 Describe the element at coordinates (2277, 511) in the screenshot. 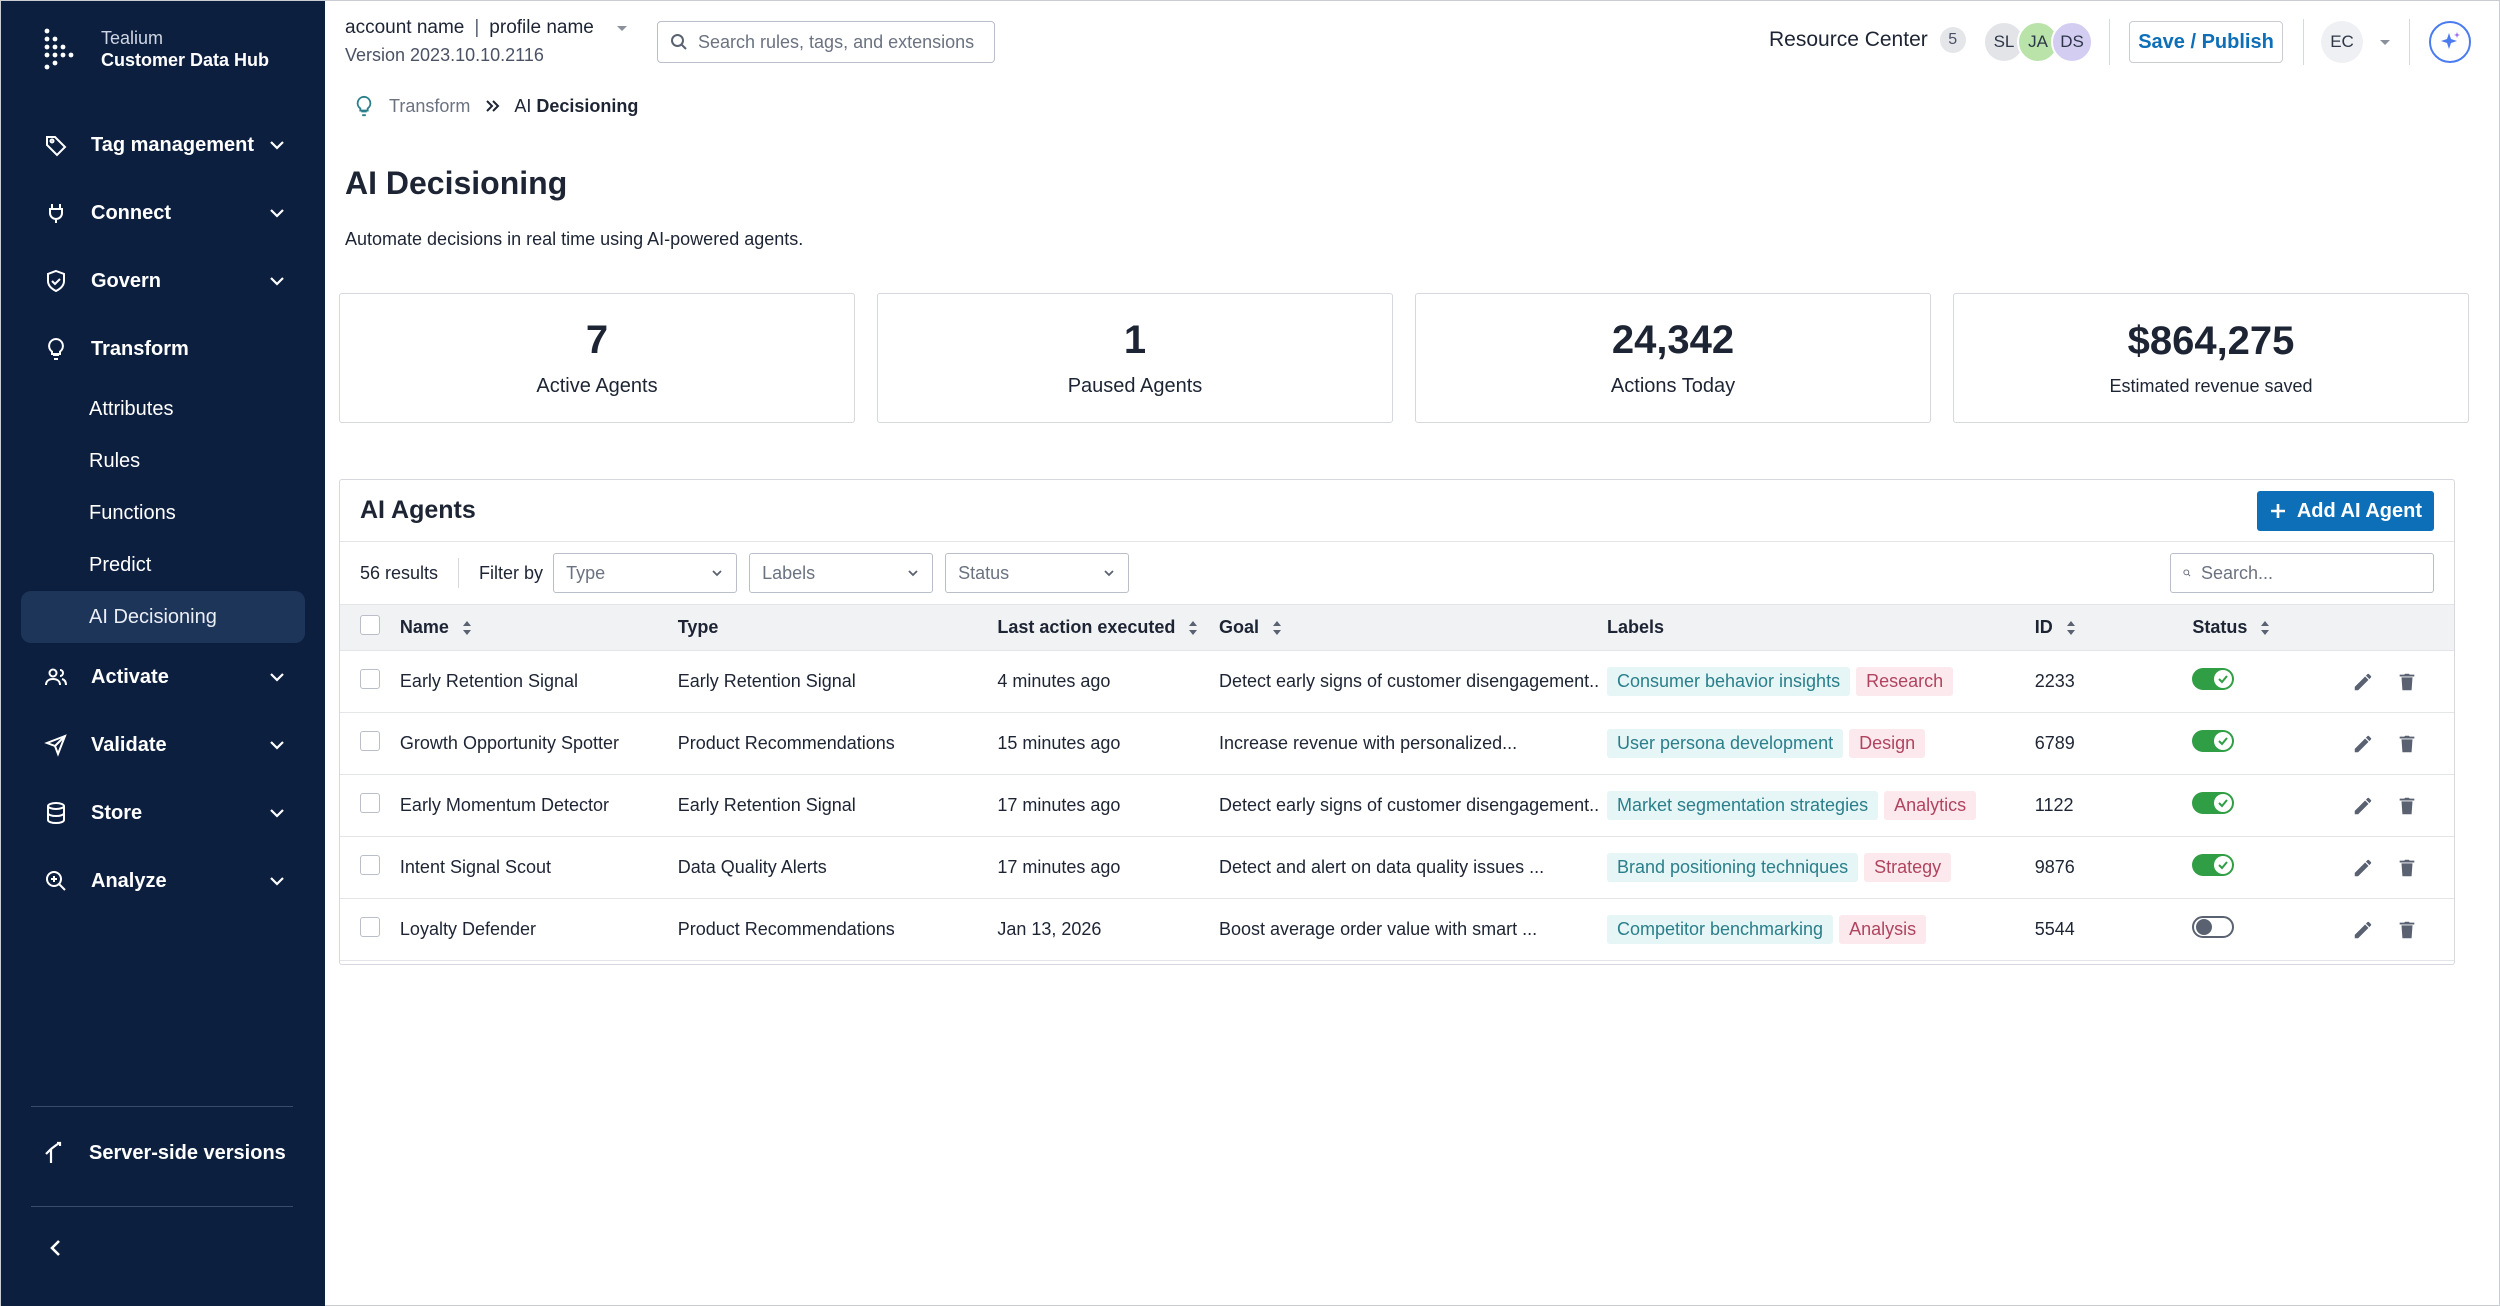

I see `plus-icon` at that location.